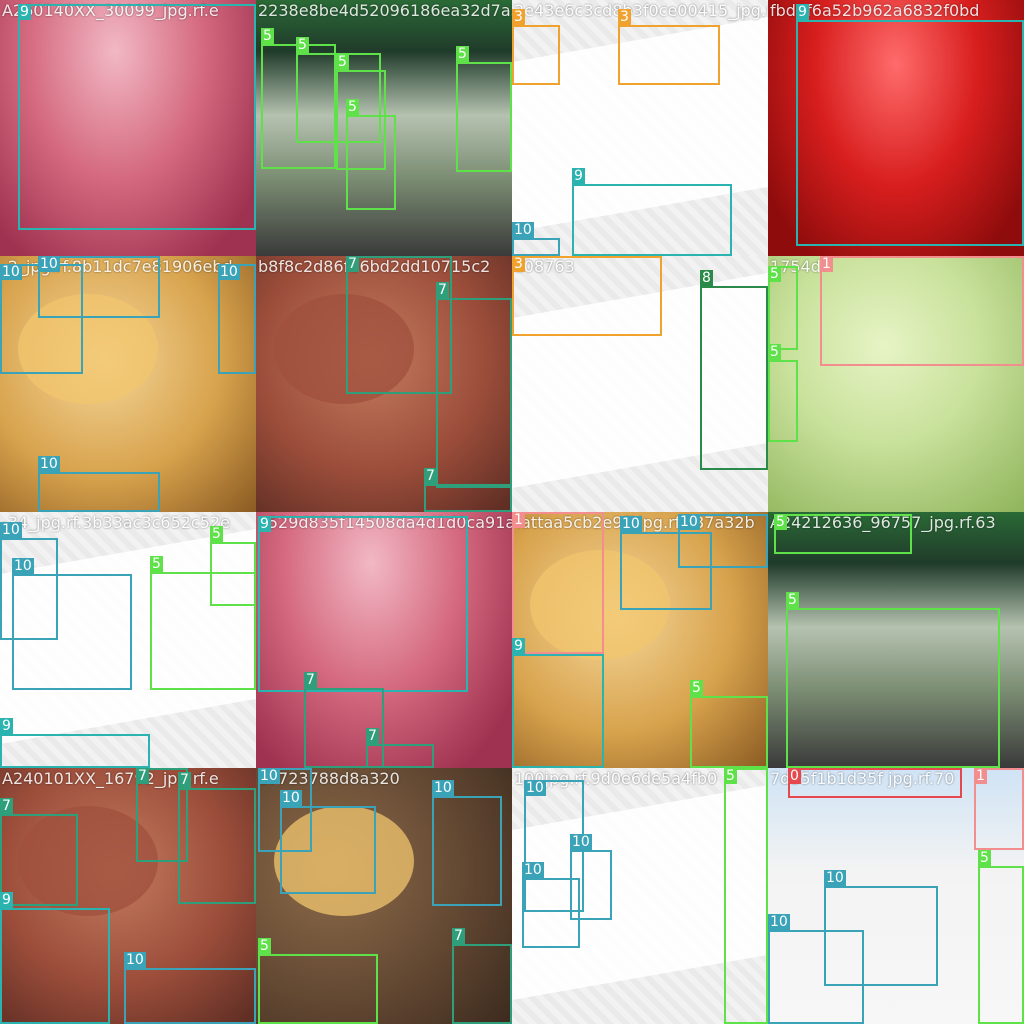 The width and height of the screenshot is (1024, 1024). What do you see at coordinates (384, 896) in the screenshot?
I see `mosaic-tile: e7723788d8a320 10 10 10 7 5` at bounding box center [384, 896].